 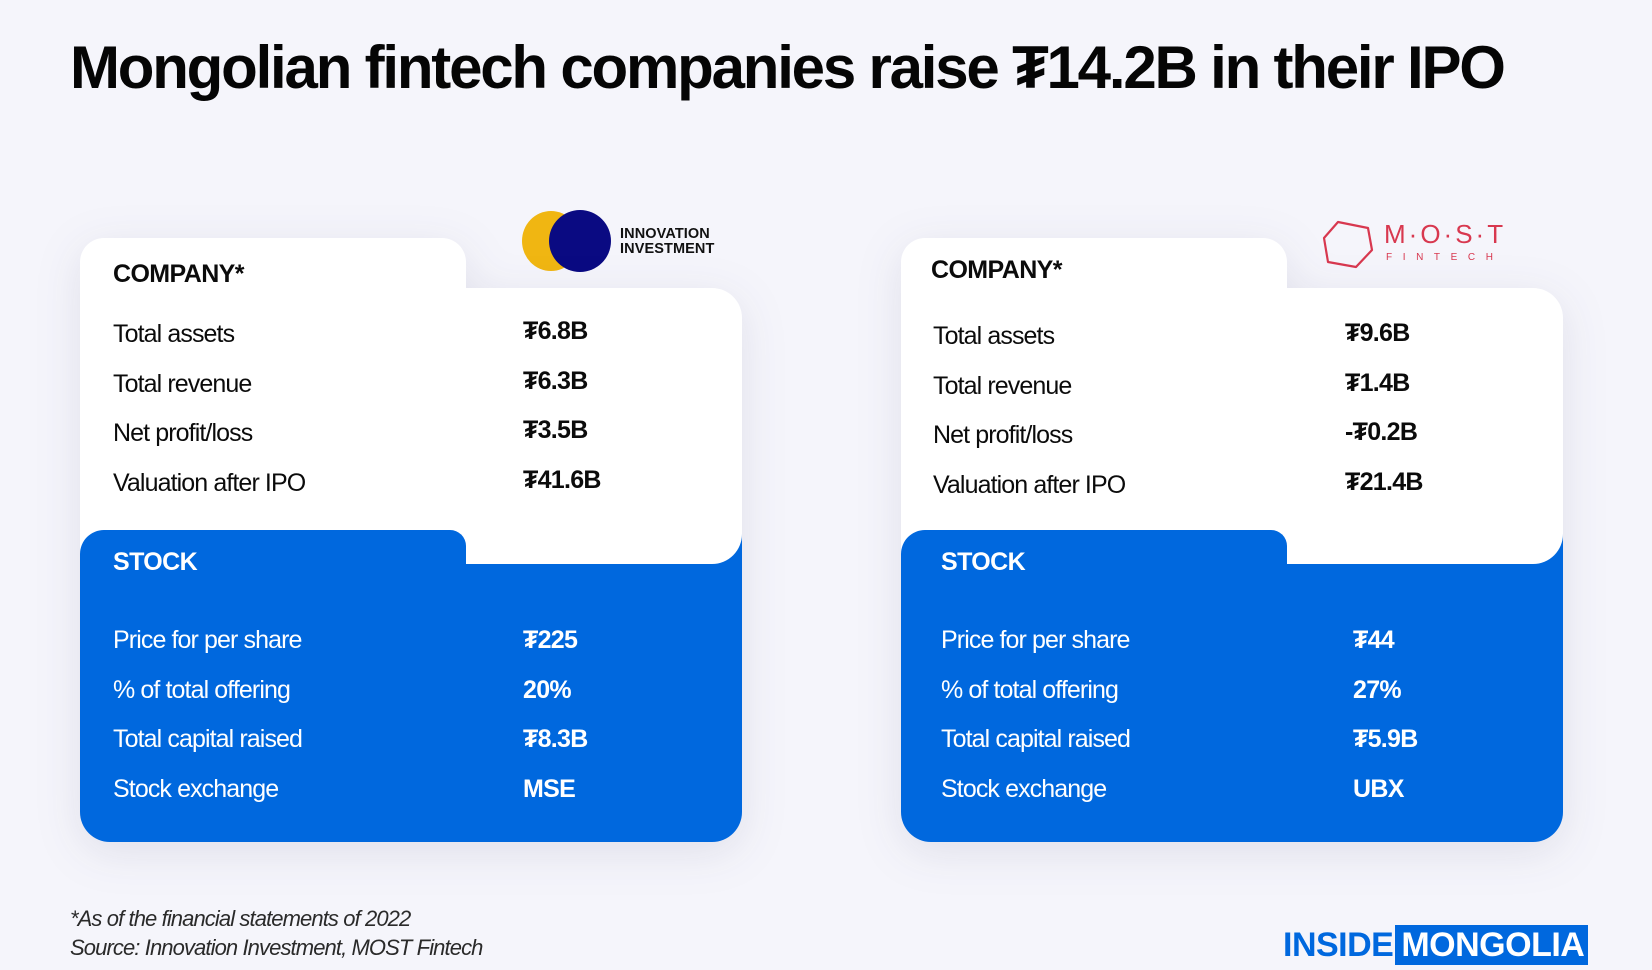 What do you see at coordinates (1221, 790) in the screenshot?
I see `stock-row: Stock exchange UBX` at bounding box center [1221, 790].